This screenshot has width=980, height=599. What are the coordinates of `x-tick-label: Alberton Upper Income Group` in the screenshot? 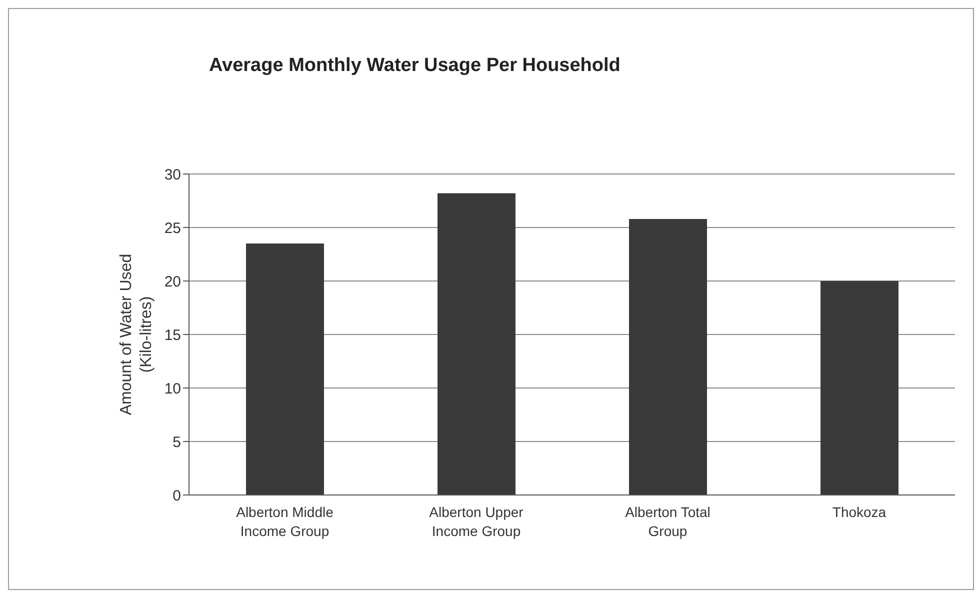 It's located at (476, 521).